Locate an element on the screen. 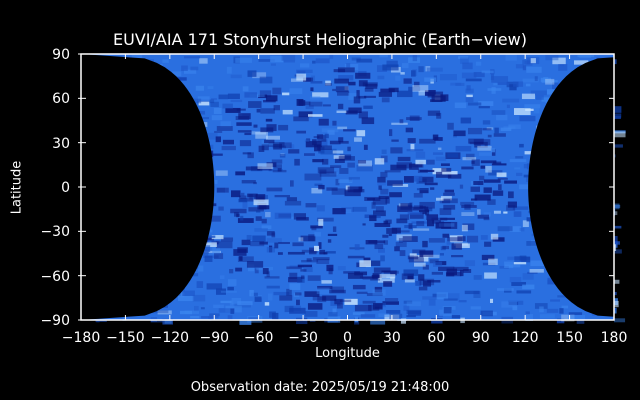 The height and width of the screenshot is (400, 640). x-tick-label: −60 is located at coordinates (258, 338).